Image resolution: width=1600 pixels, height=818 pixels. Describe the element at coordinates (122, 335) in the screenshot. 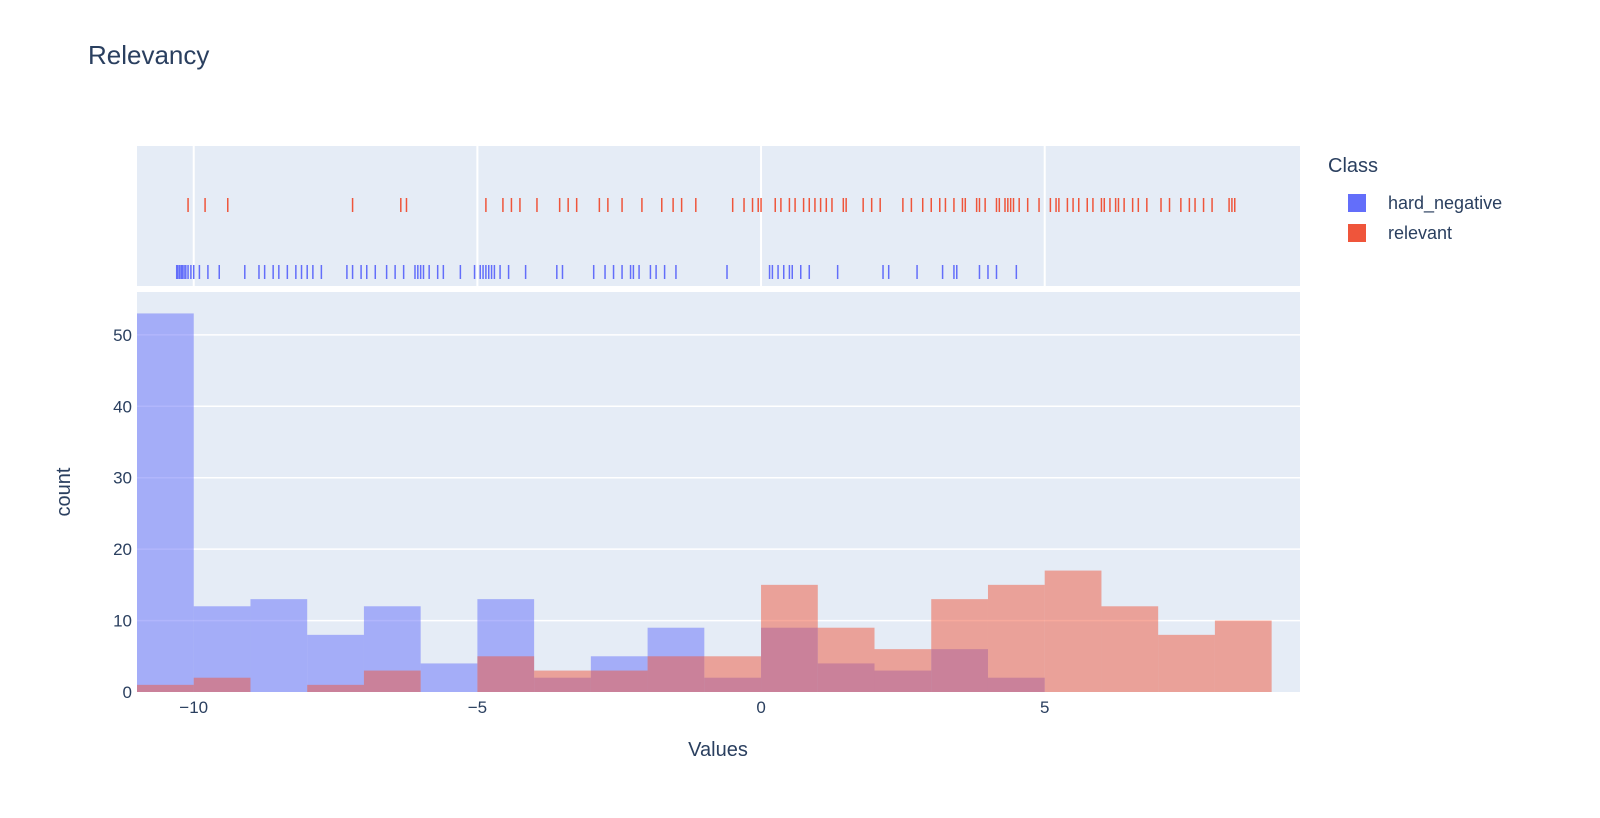

I see `y-tick-label: 50` at that location.